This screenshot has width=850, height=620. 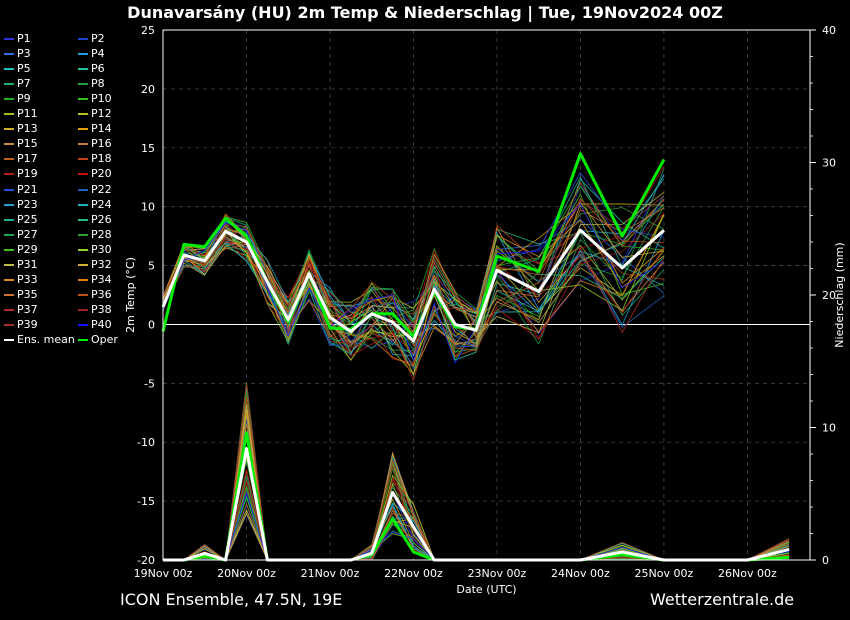 I want to click on ens-mean-precip-line, so click(x=476, y=504).